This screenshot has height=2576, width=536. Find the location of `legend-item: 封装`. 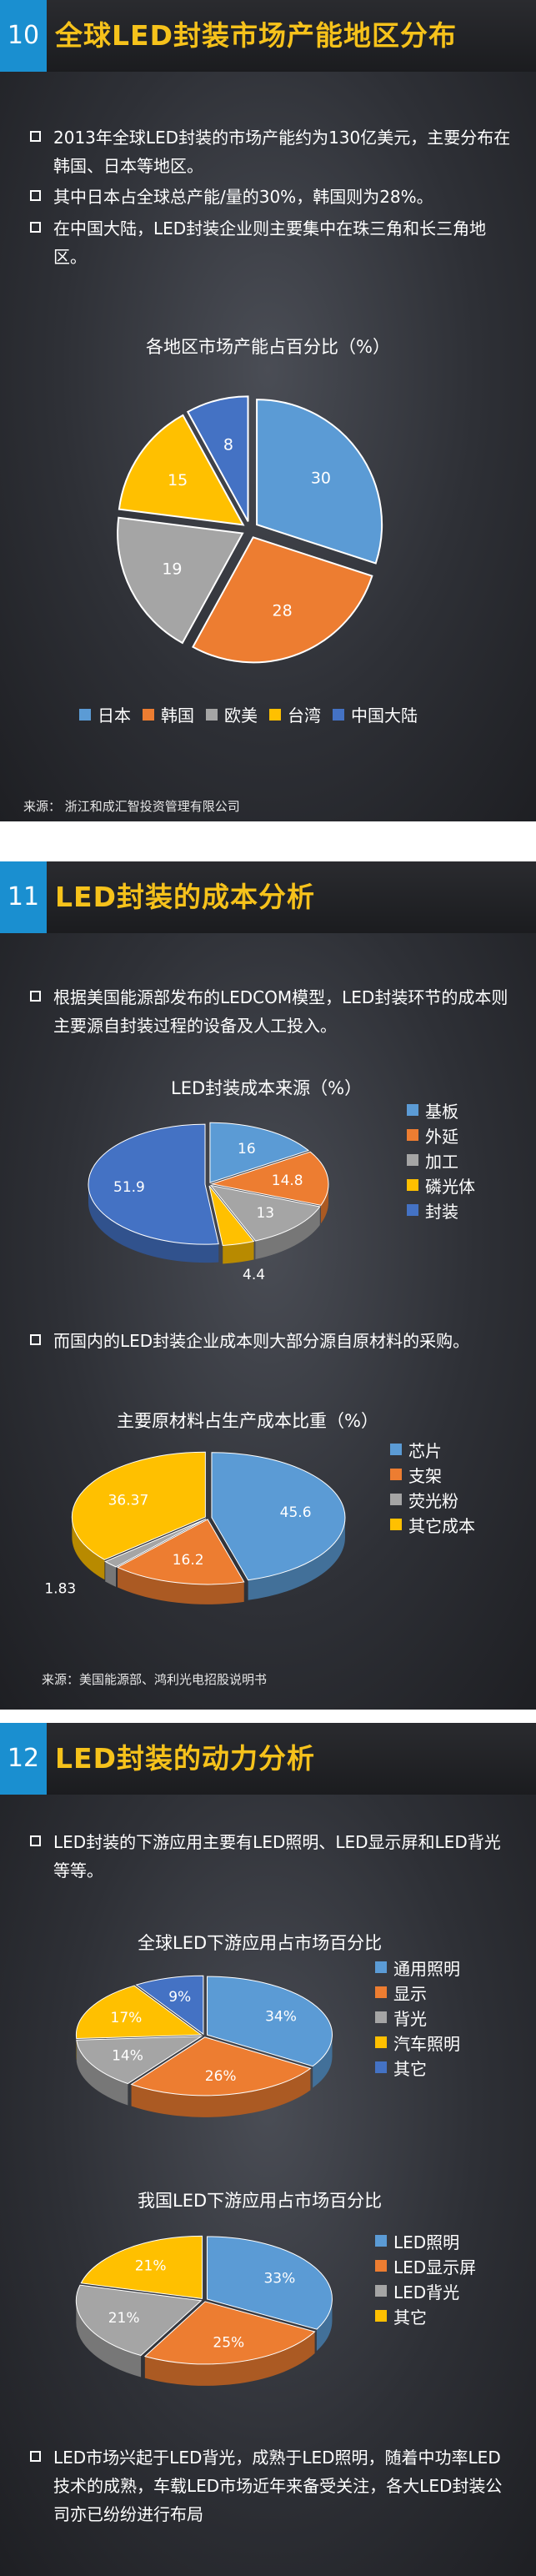

legend-item: 封装 is located at coordinates (441, 1210).